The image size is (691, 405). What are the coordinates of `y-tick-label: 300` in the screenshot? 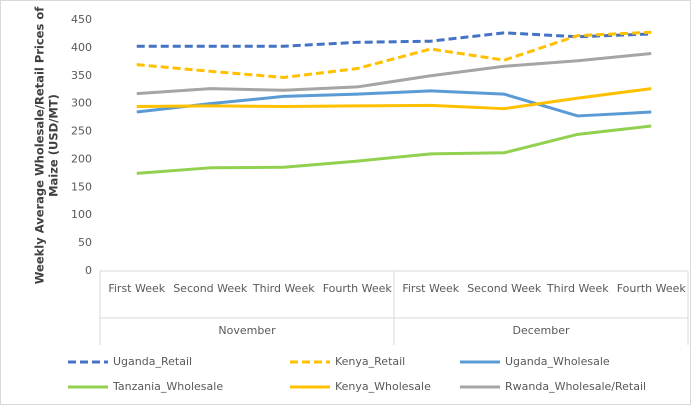 It's located at (81, 103).